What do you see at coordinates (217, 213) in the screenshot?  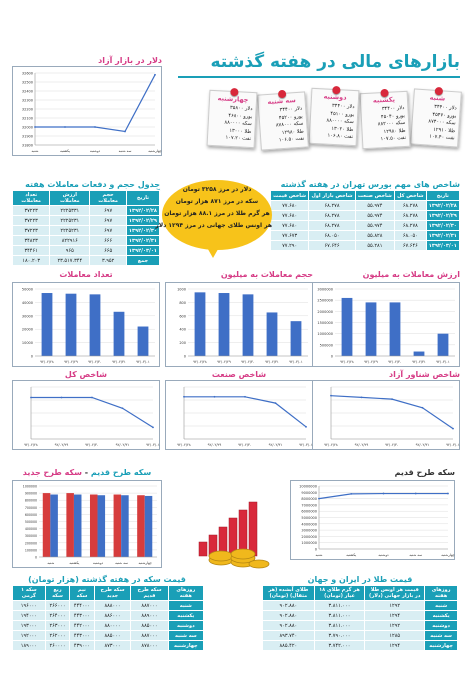 I see `bubble-line: هر گرم طلا در مرز ۸۸.۱ هزار تومان` at bounding box center [217, 213].